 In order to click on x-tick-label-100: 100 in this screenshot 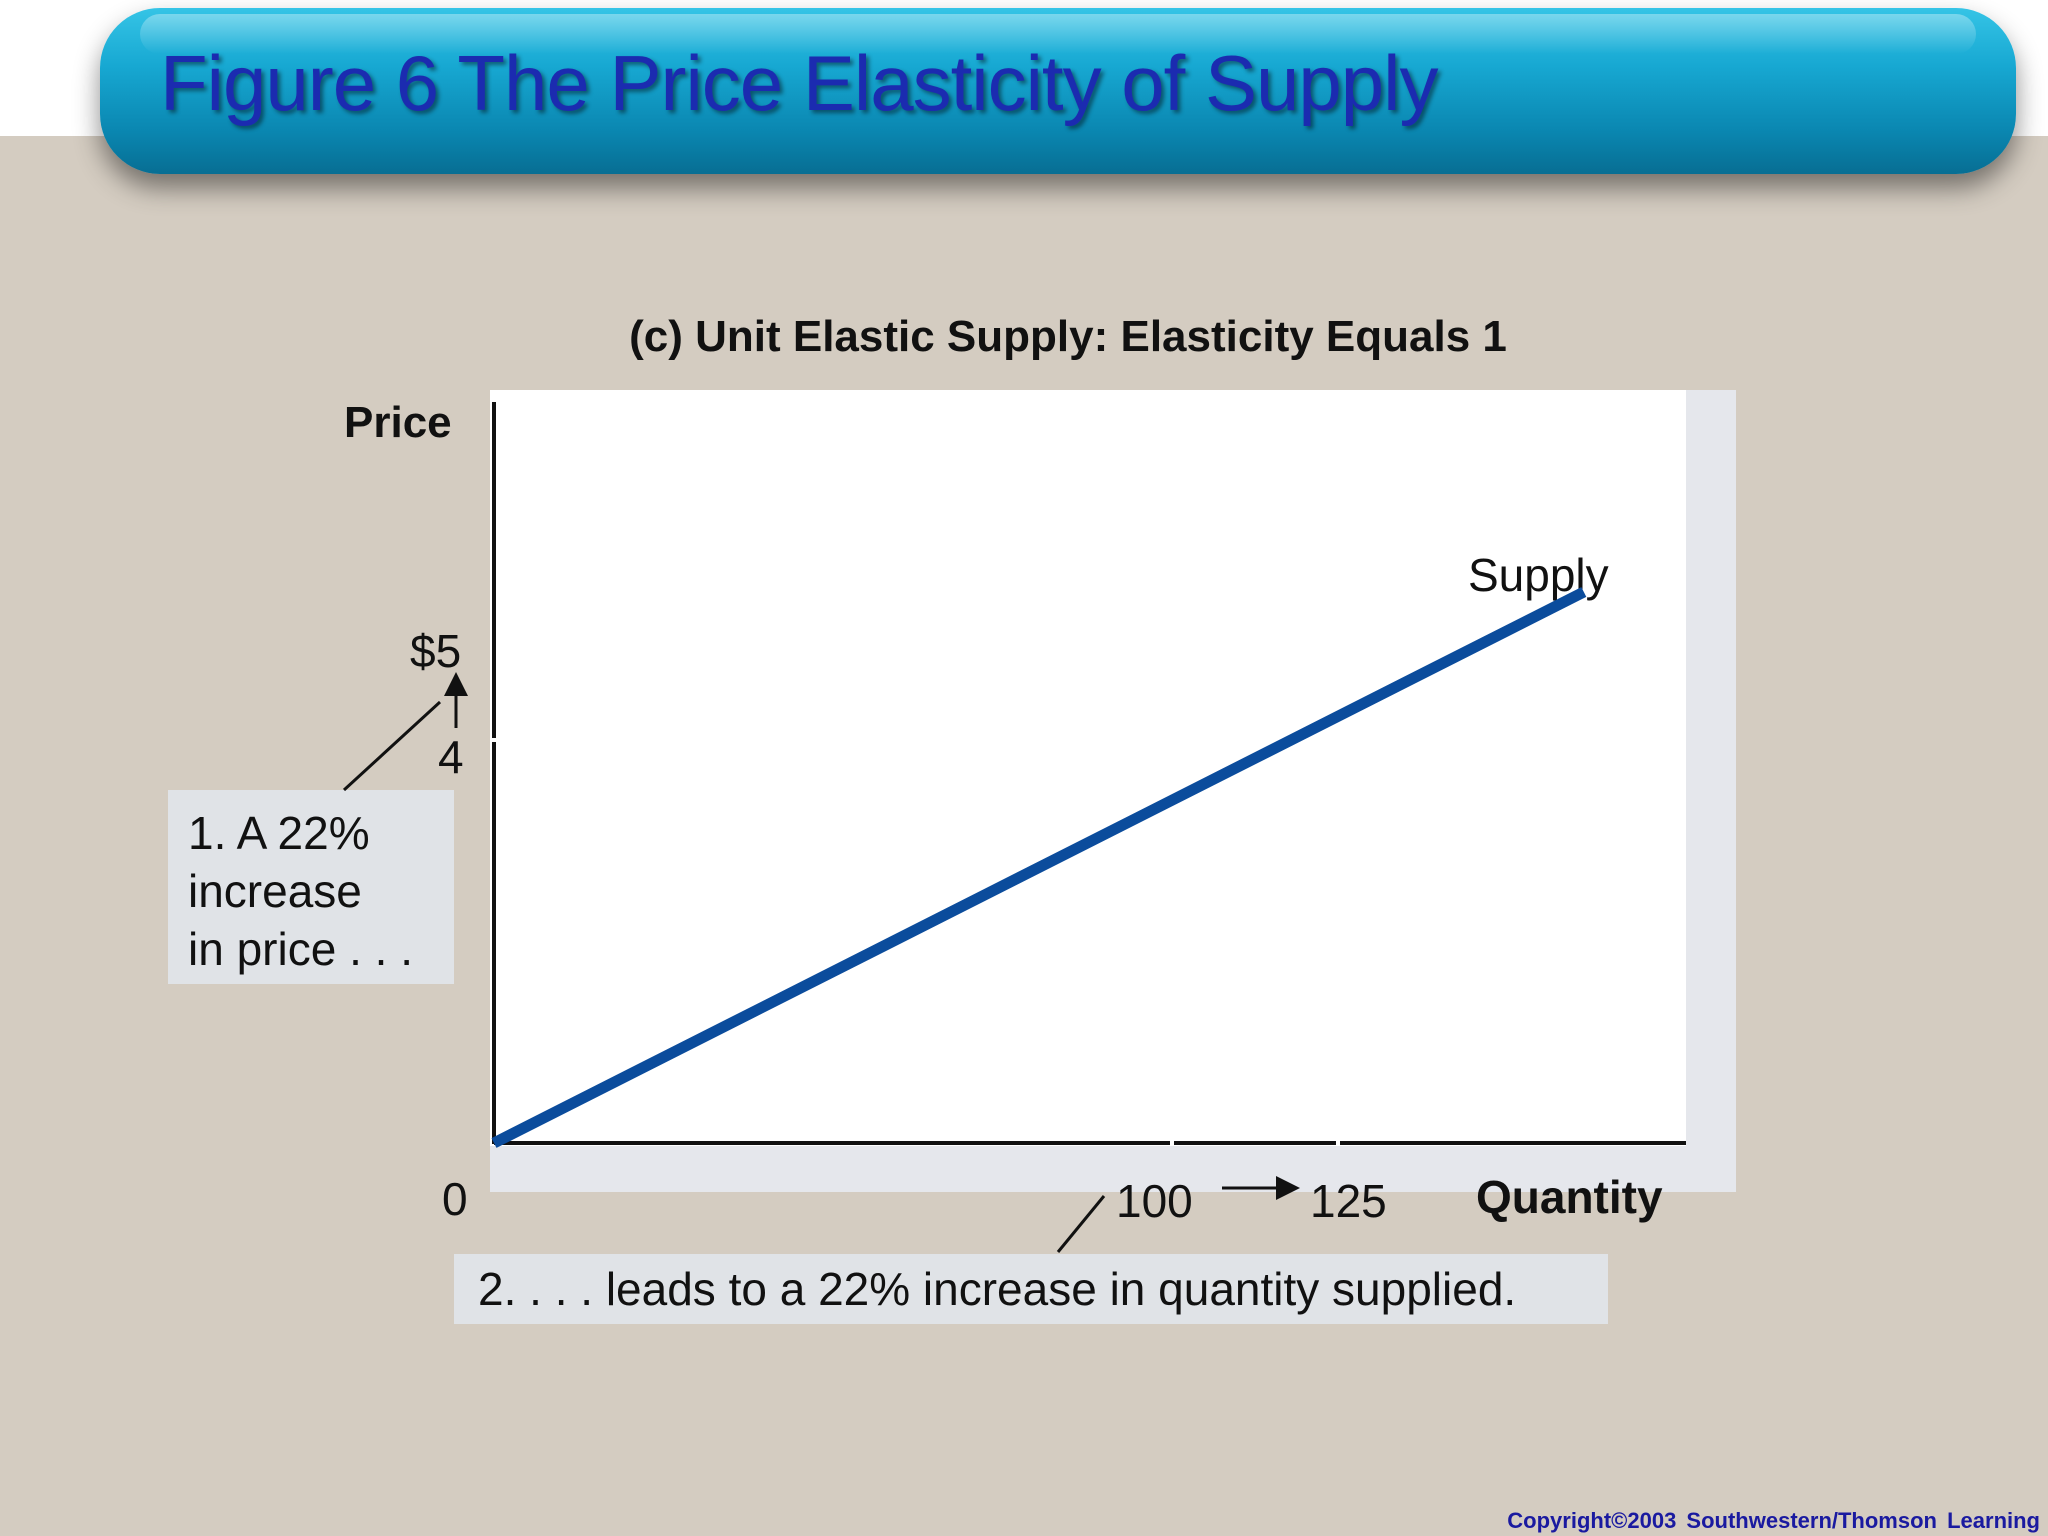, I will do `click(1154, 1201)`.